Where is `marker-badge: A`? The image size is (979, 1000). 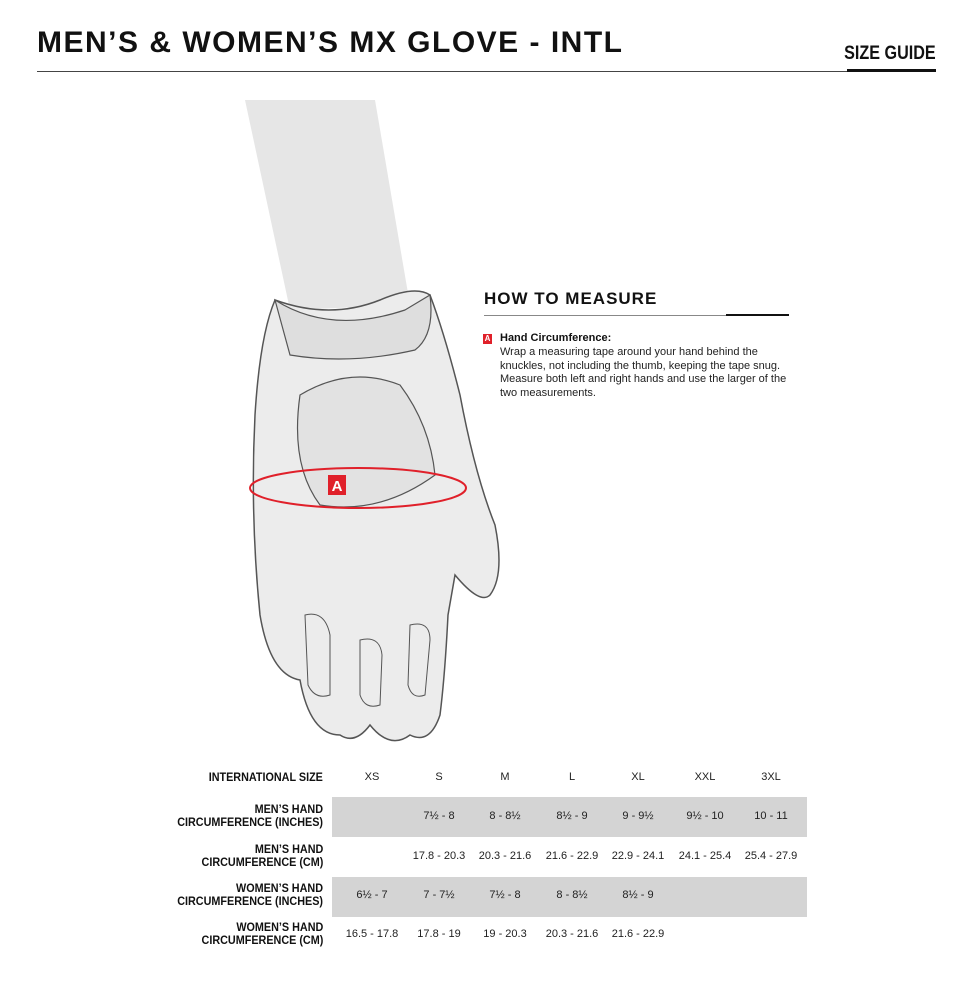
marker-badge: A is located at coordinates (487, 339).